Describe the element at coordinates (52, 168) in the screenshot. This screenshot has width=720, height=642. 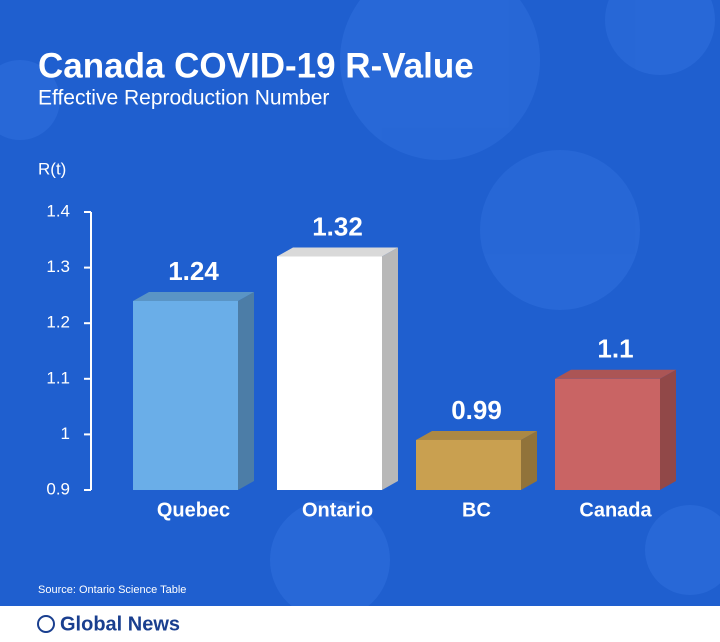
I see `y-axis-label: R(t)` at that location.